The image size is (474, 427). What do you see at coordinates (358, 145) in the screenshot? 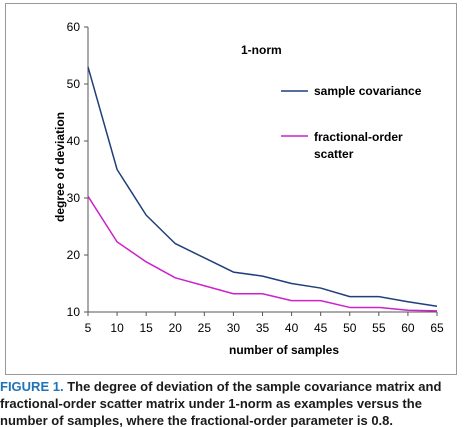
I see `legend-label-2: fractional-order scatter` at bounding box center [358, 145].